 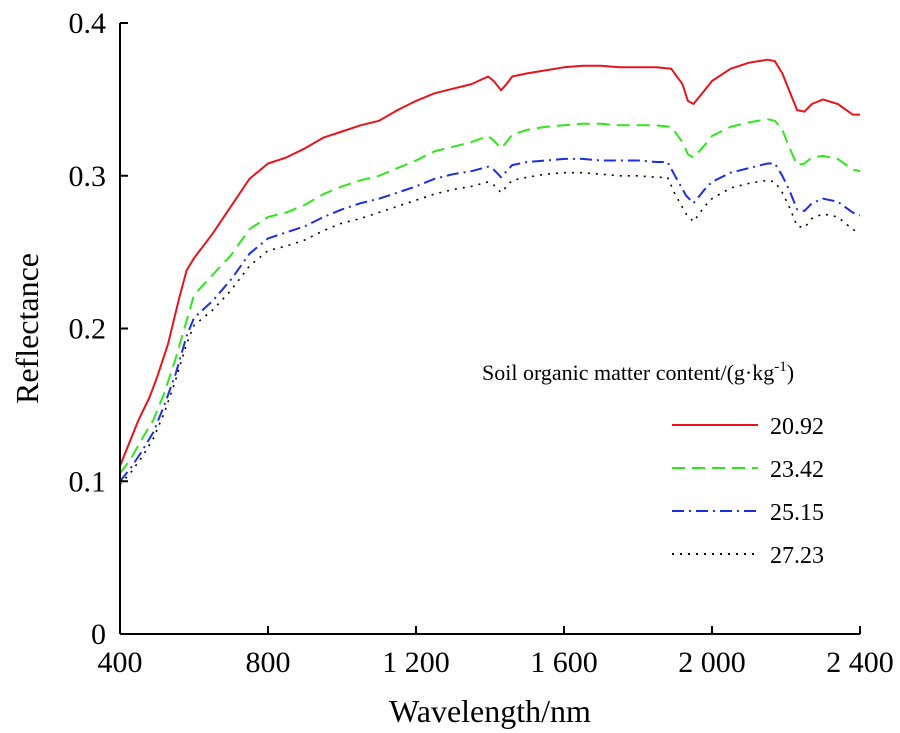 What do you see at coordinates (860, 662) in the screenshot?
I see `x-tick-label: 2 400` at bounding box center [860, 662].